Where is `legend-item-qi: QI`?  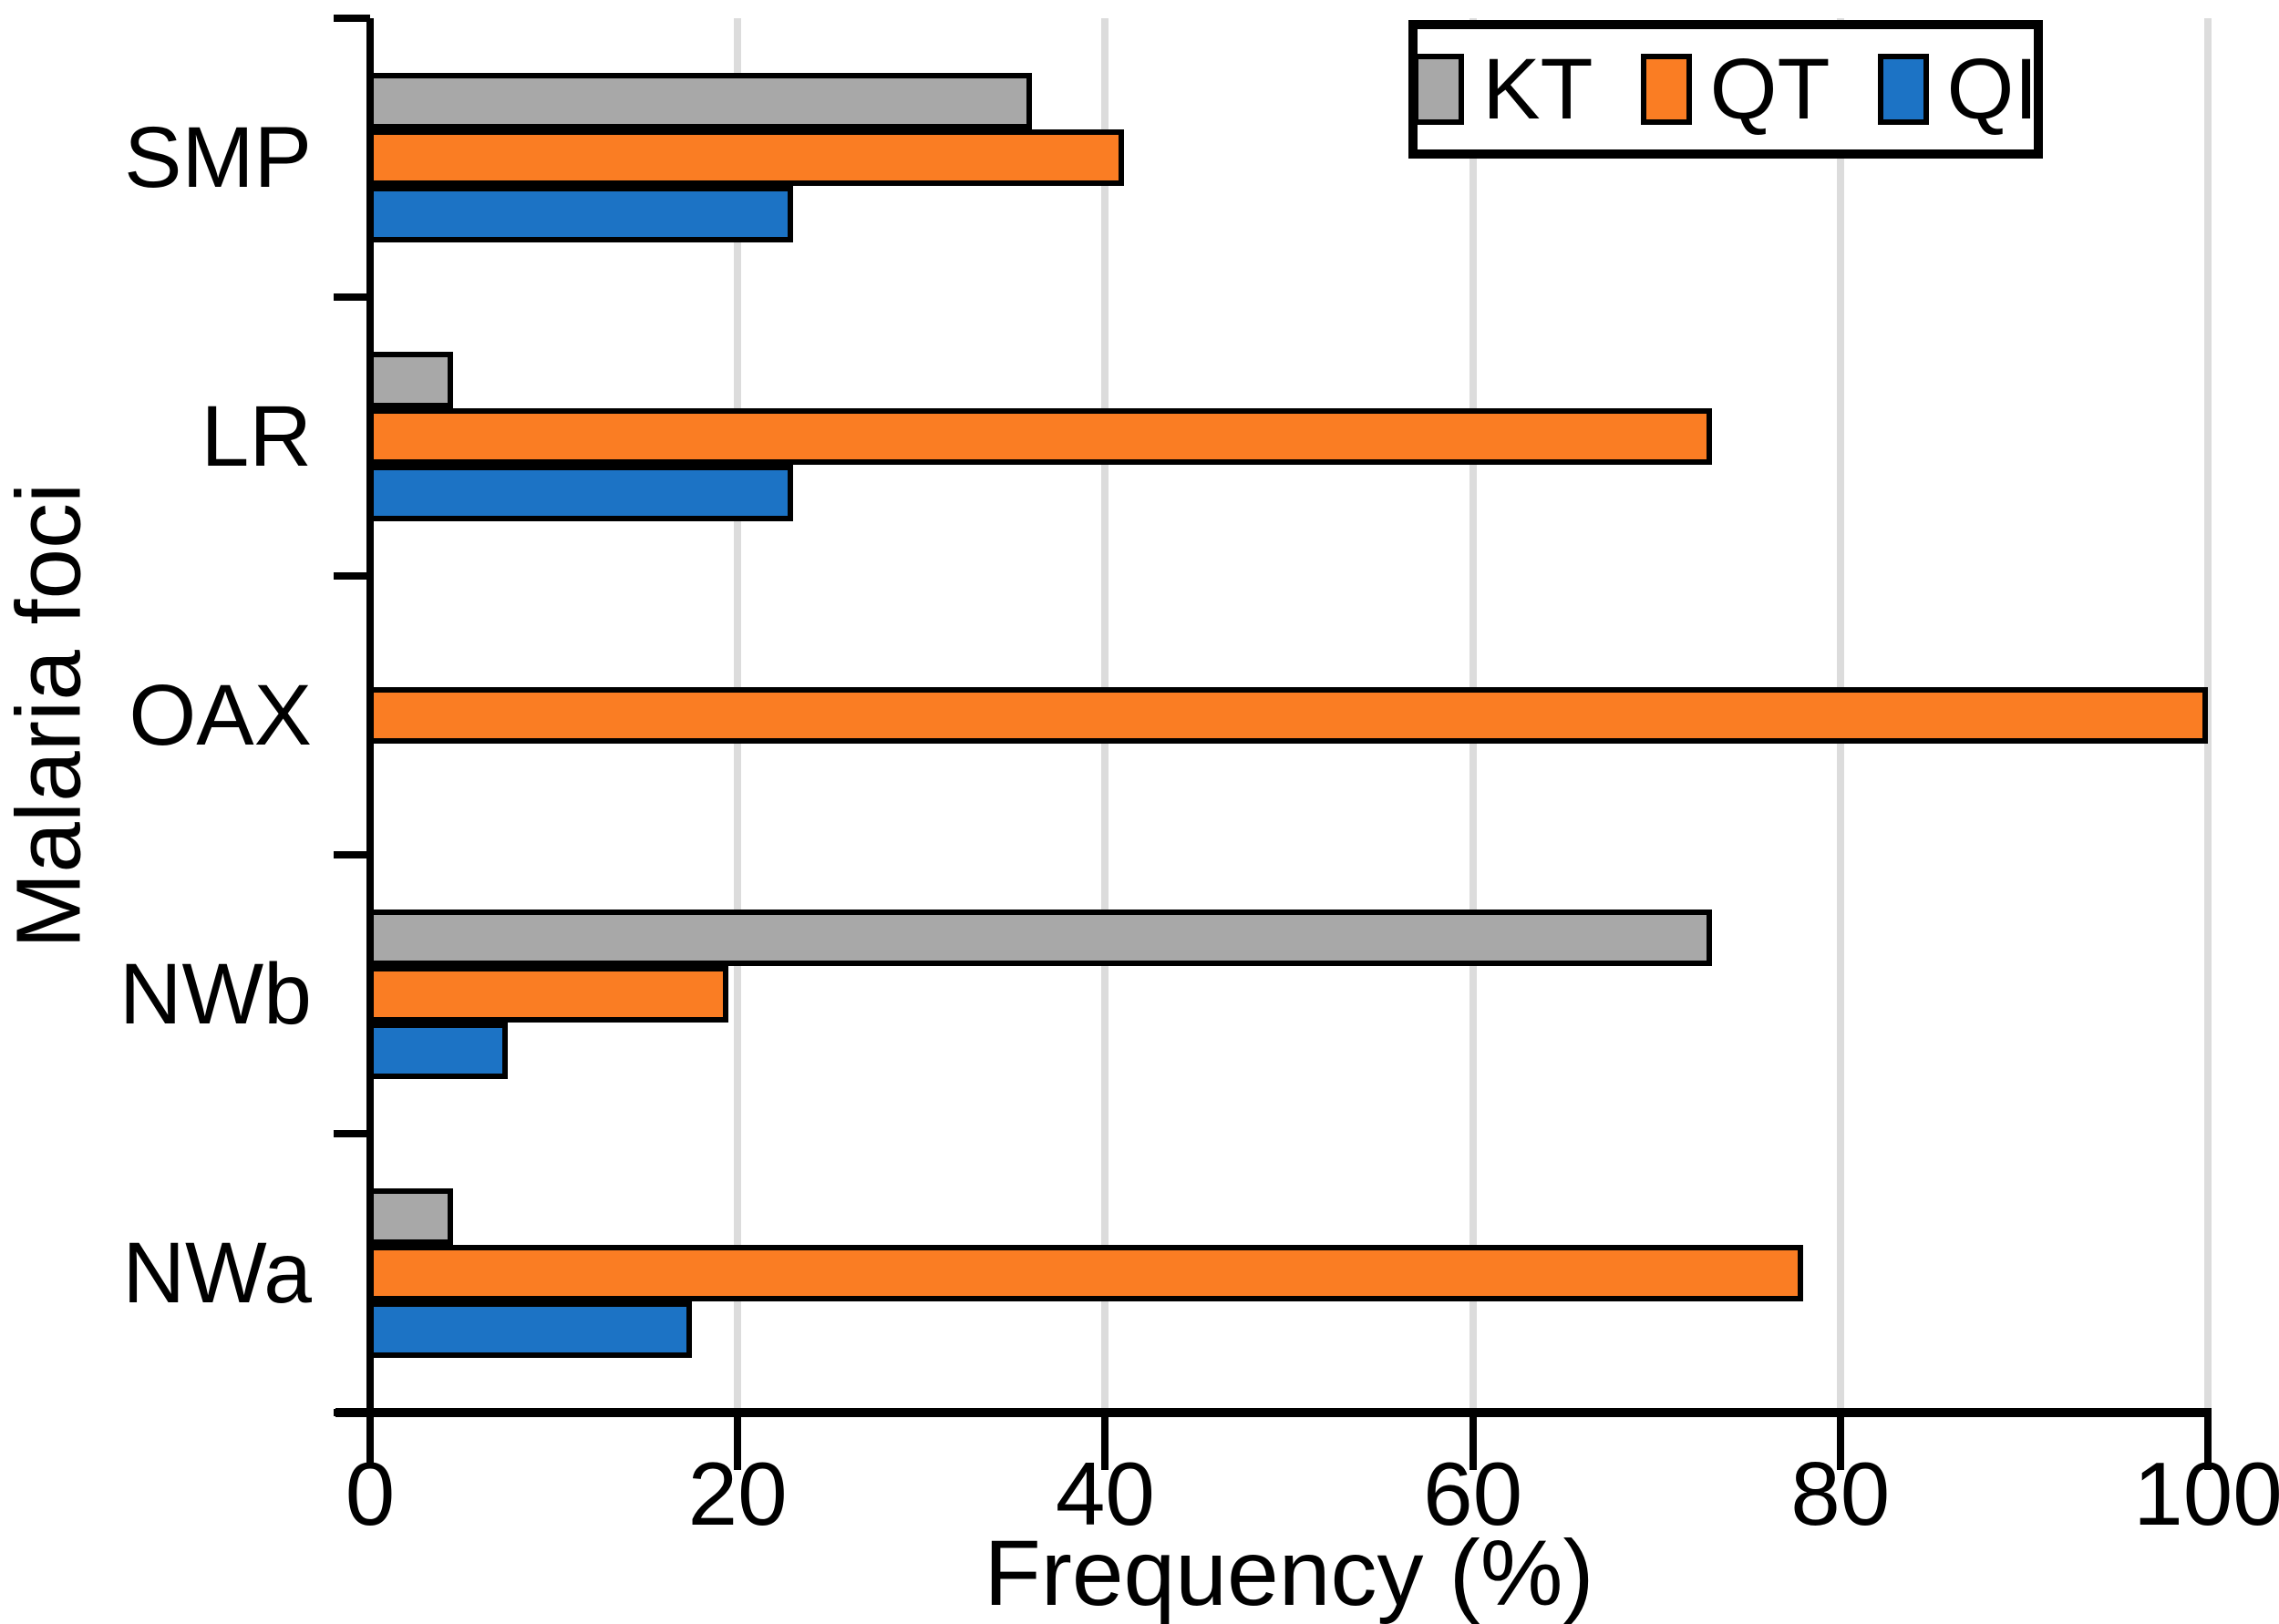
legend-item-qi: QI is located at coordinates (1957, 89).